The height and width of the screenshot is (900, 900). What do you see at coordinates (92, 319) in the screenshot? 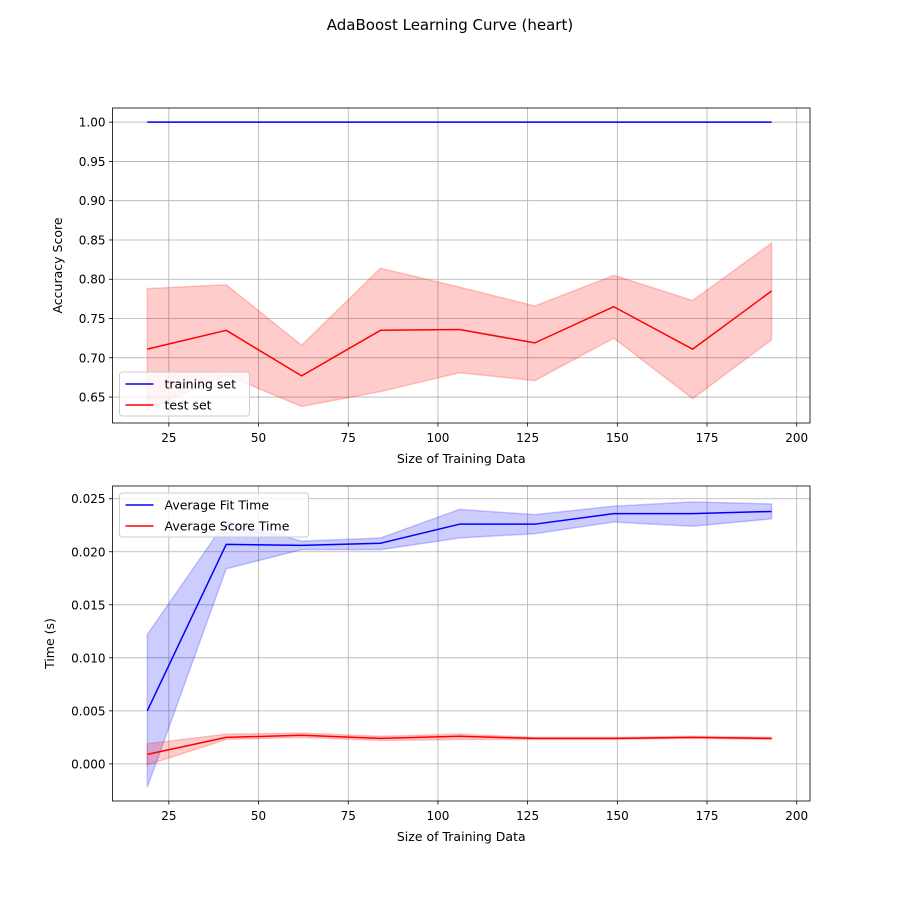
I see `y-tick-label: 0.75` at bounding box center [92, 319].